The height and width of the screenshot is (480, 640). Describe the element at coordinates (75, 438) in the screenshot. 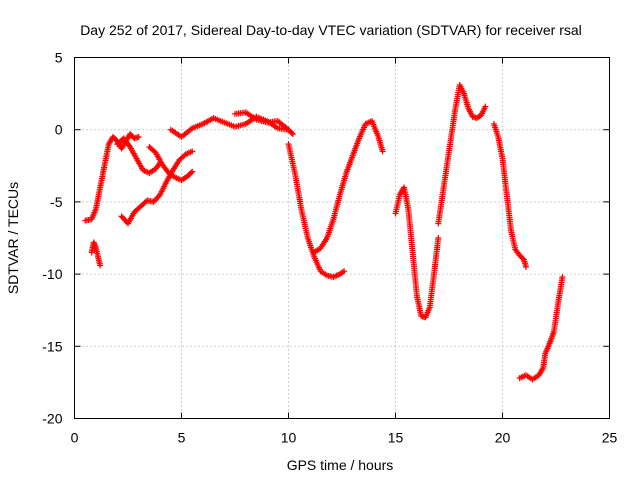

I see `x-tick-label: 0` at that location.